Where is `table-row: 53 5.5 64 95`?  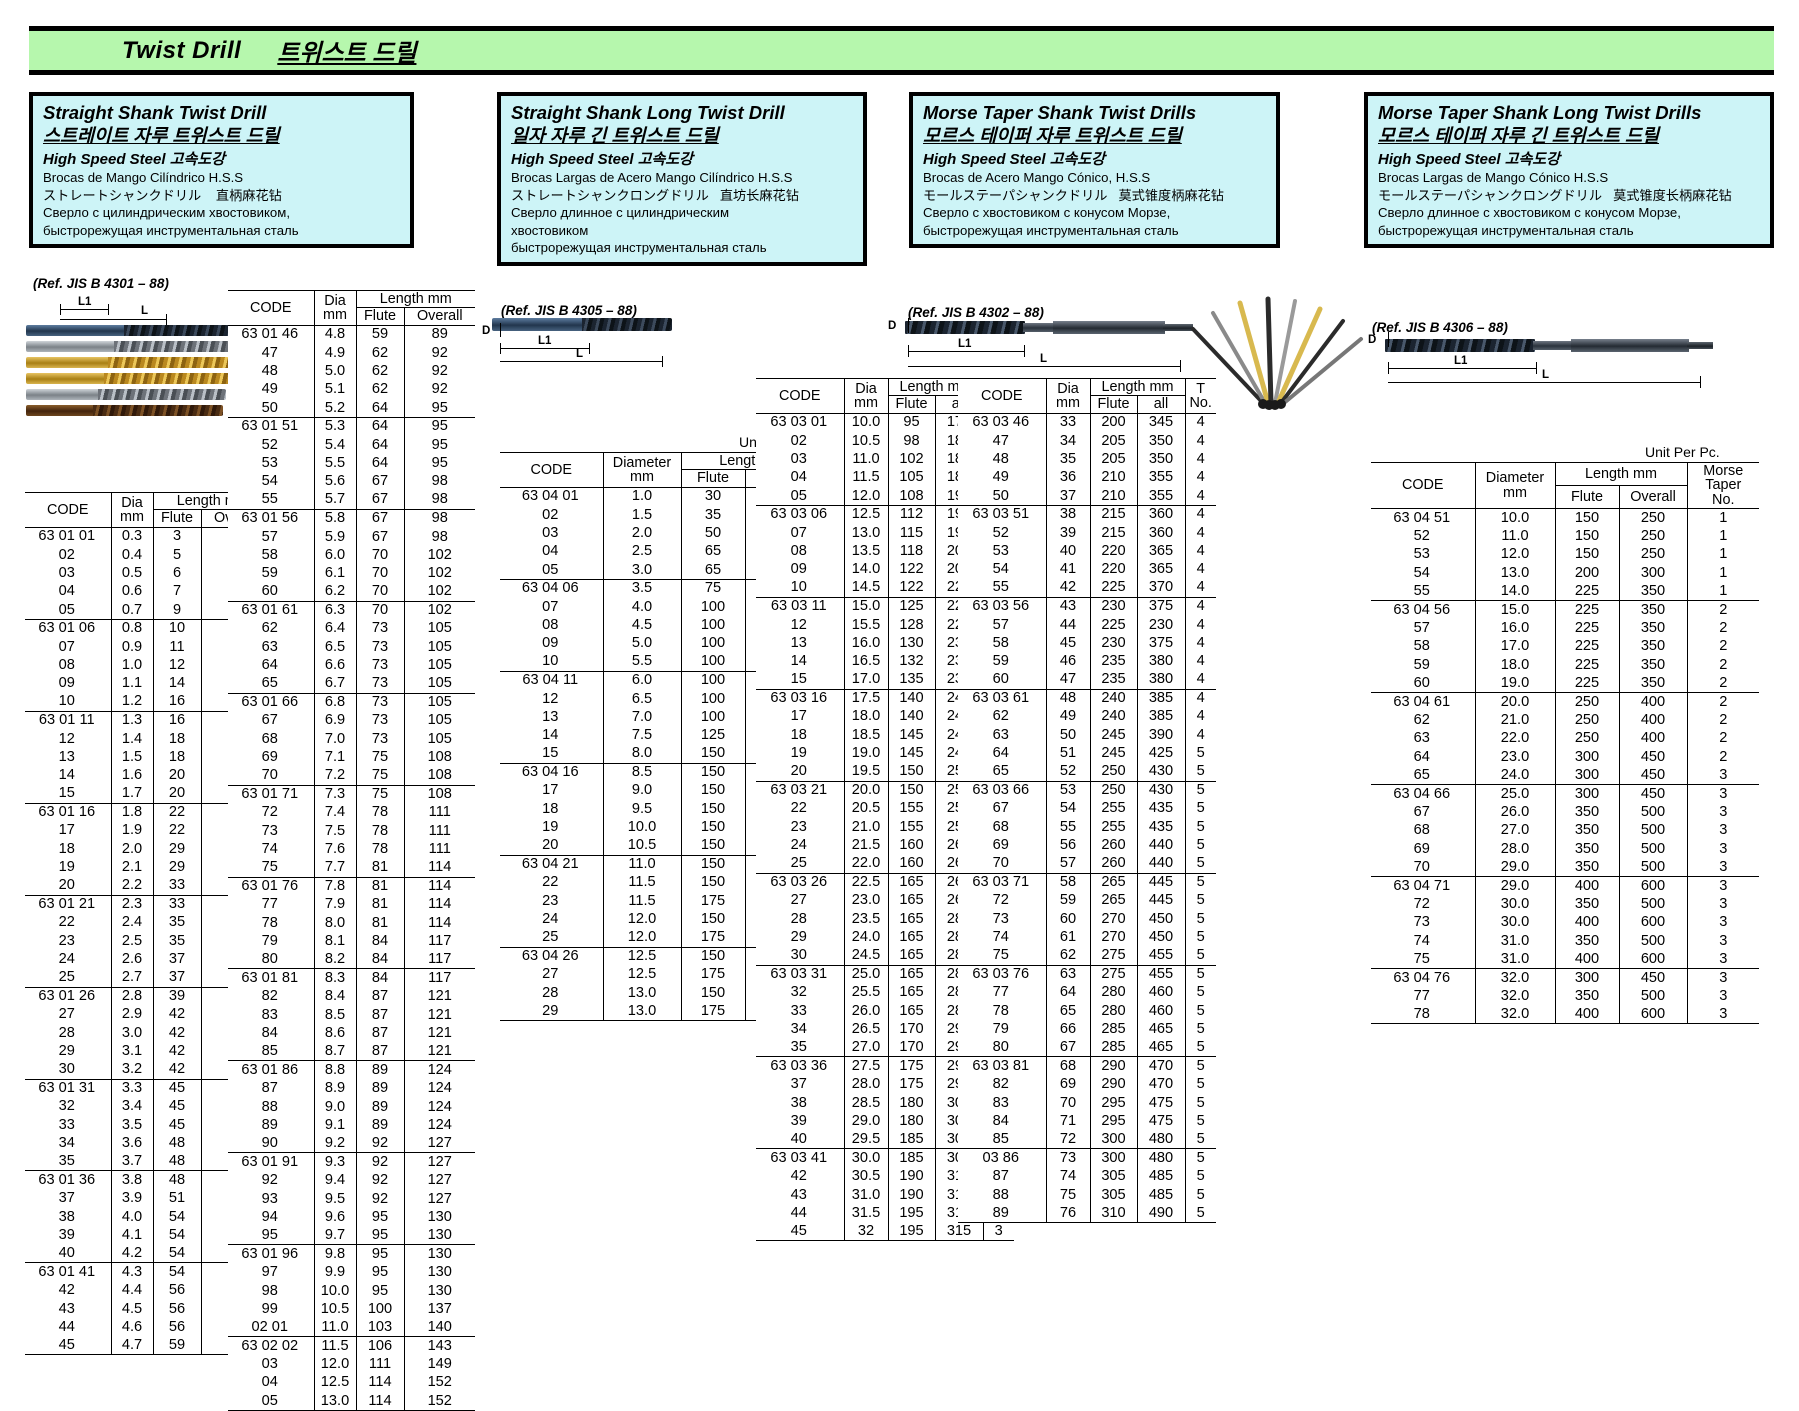 table-row: 53 5.5 64 95 is located at coordinates (351, 463).